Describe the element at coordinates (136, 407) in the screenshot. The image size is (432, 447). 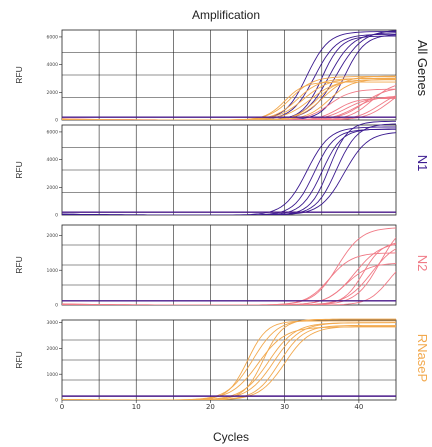
I see `x-tick-label: 10` at that location.